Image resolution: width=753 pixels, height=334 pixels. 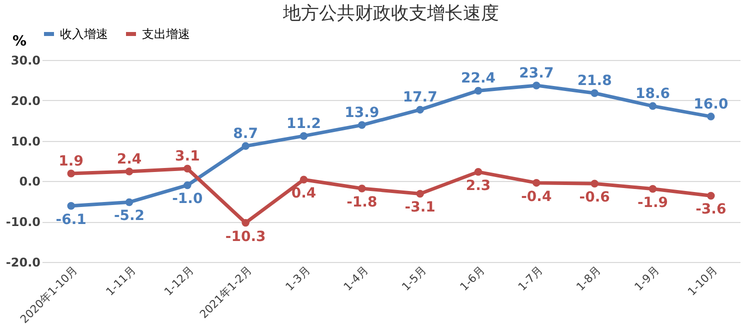 I want to click on data-label: -1.0, so click(x=187, y=199).